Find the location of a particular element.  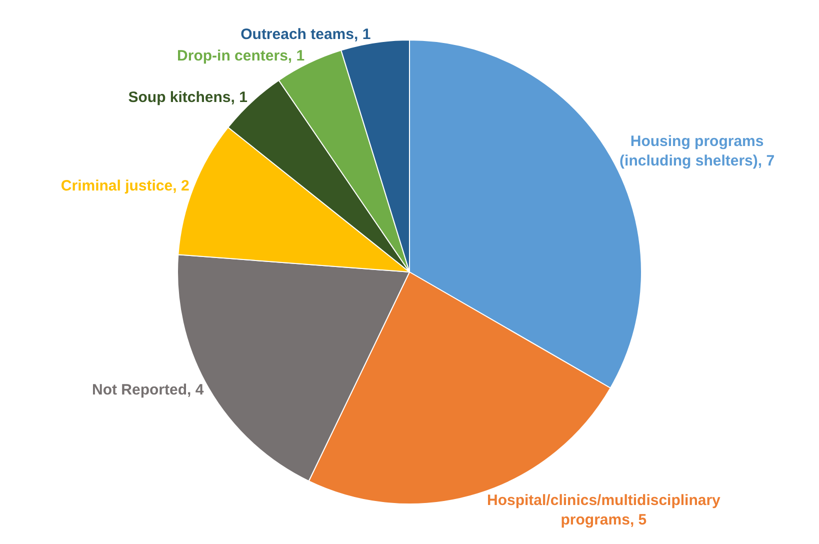

slice-label: Soup kitchens, 1 is located at coordinates (188, 97).